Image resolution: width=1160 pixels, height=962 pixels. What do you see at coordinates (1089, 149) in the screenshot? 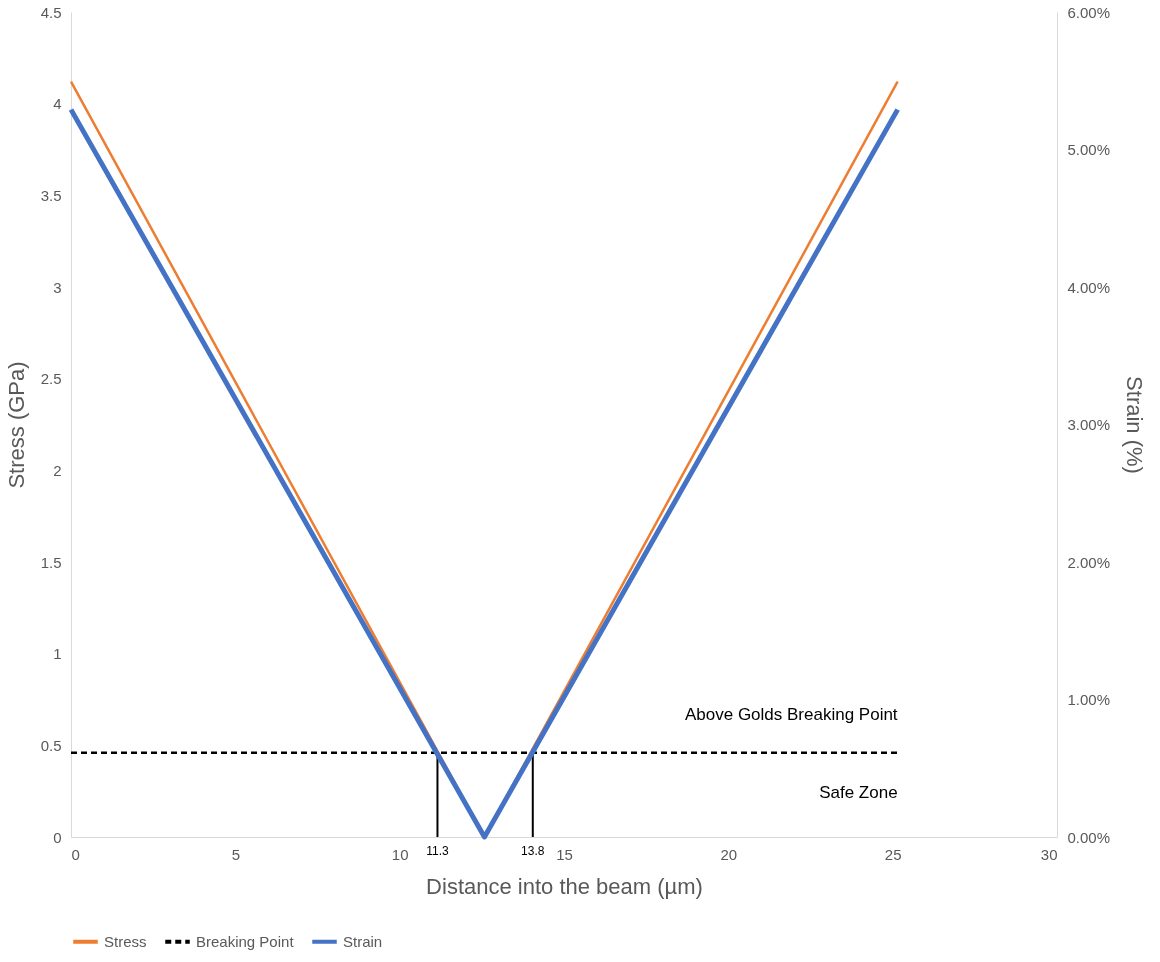
I see `y2-tick-label: 5.00%` at bounding box center [1089, 149].